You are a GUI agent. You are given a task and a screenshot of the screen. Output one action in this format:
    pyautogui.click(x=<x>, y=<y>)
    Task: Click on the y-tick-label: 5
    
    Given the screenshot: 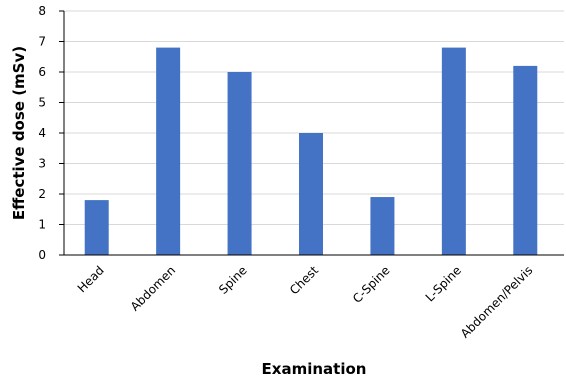 What is the action you would take?
    pyautogui.click(x=42, y=103)
    